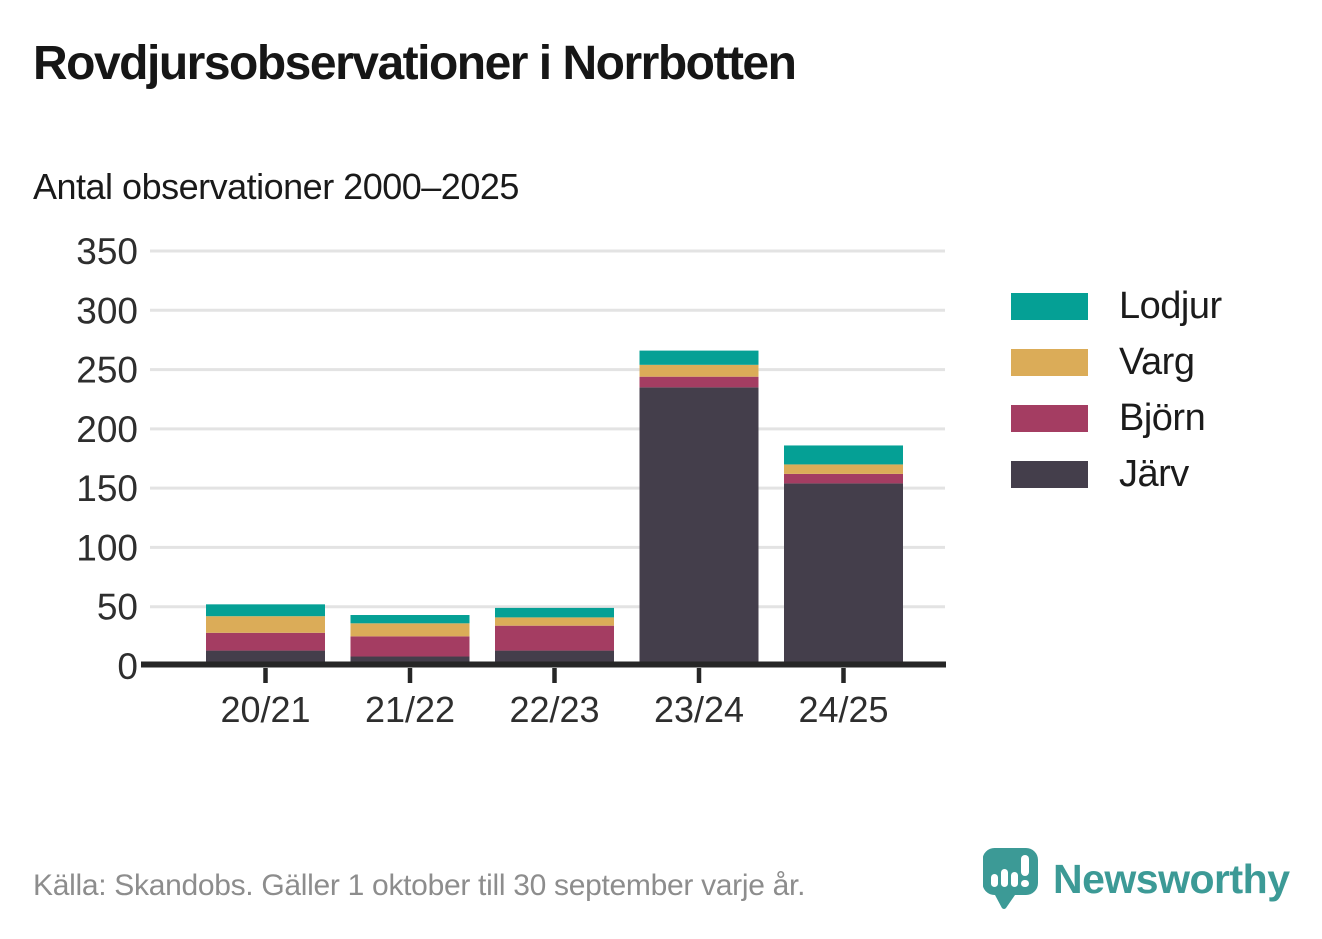 The image size is (1322, 939). Describe the element at coordinates (410, 619) in the screenshot. I see `bar-segment-21/22-Lodjur` at that location.